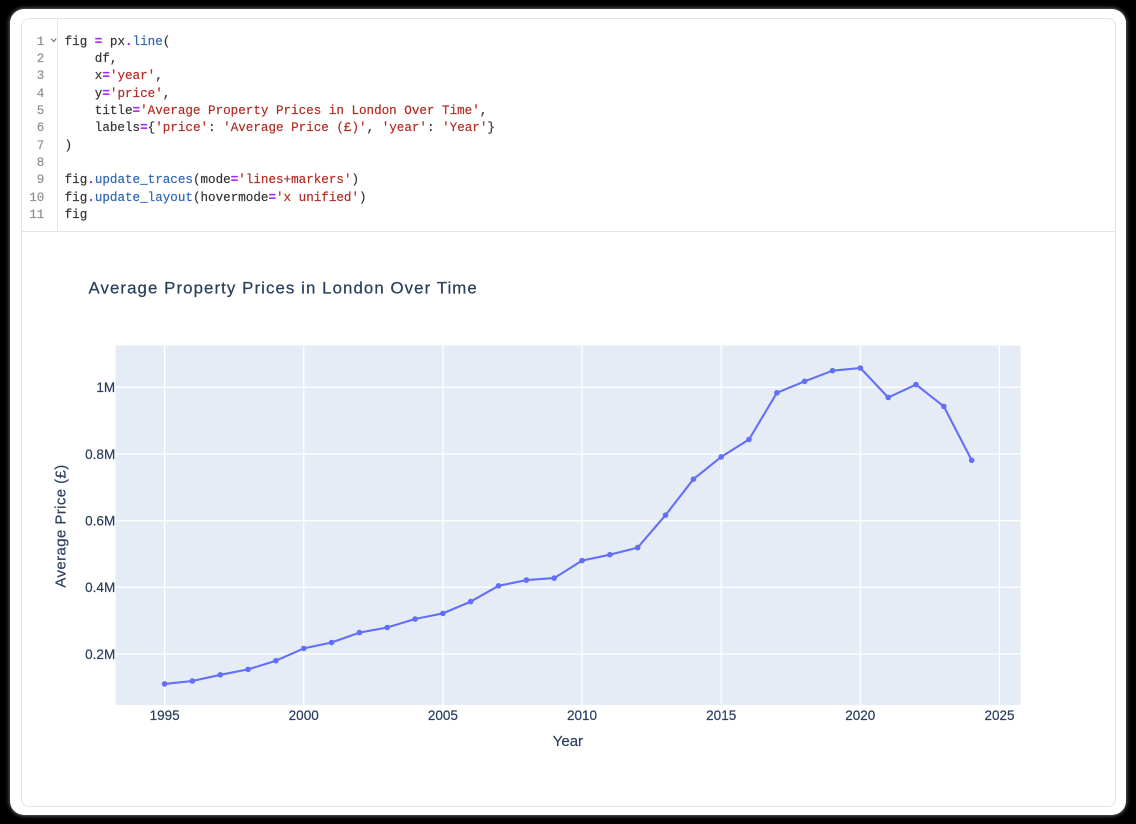 Image resolution: width=1136 pixels, height=824 pixels. I want to click on svg-text: 2000, so click(304, 715).